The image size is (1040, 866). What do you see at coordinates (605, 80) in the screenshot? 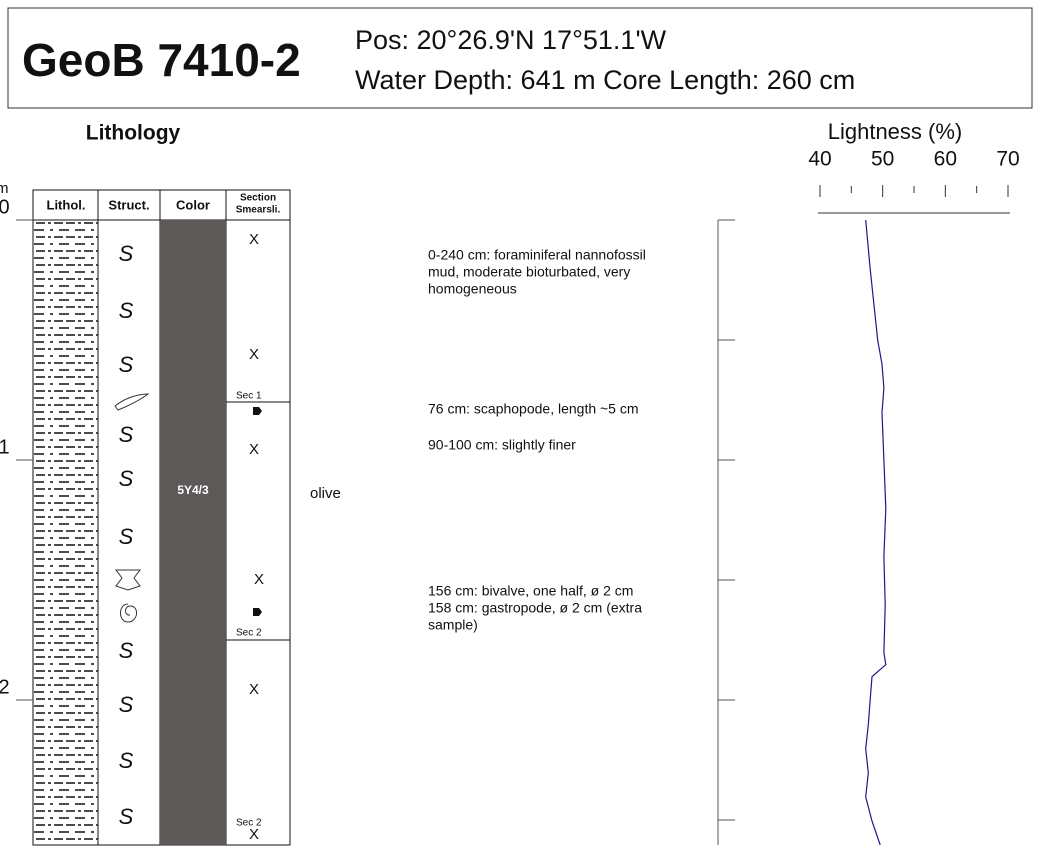
I see `details: Water Depth: 641 m Core Length: 260 cm` at bounding box center [605, 80].